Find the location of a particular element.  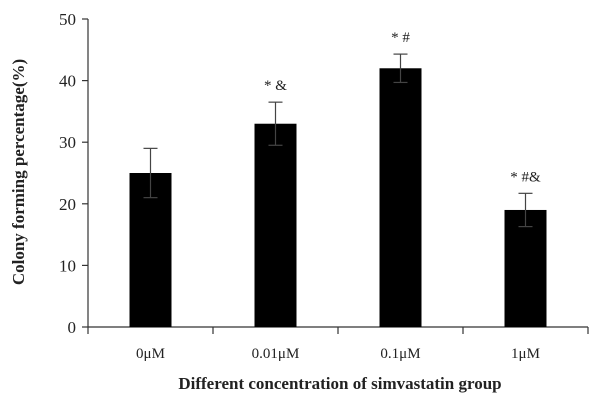

y-tick-label: 10 is located at coordinates (67, 265).